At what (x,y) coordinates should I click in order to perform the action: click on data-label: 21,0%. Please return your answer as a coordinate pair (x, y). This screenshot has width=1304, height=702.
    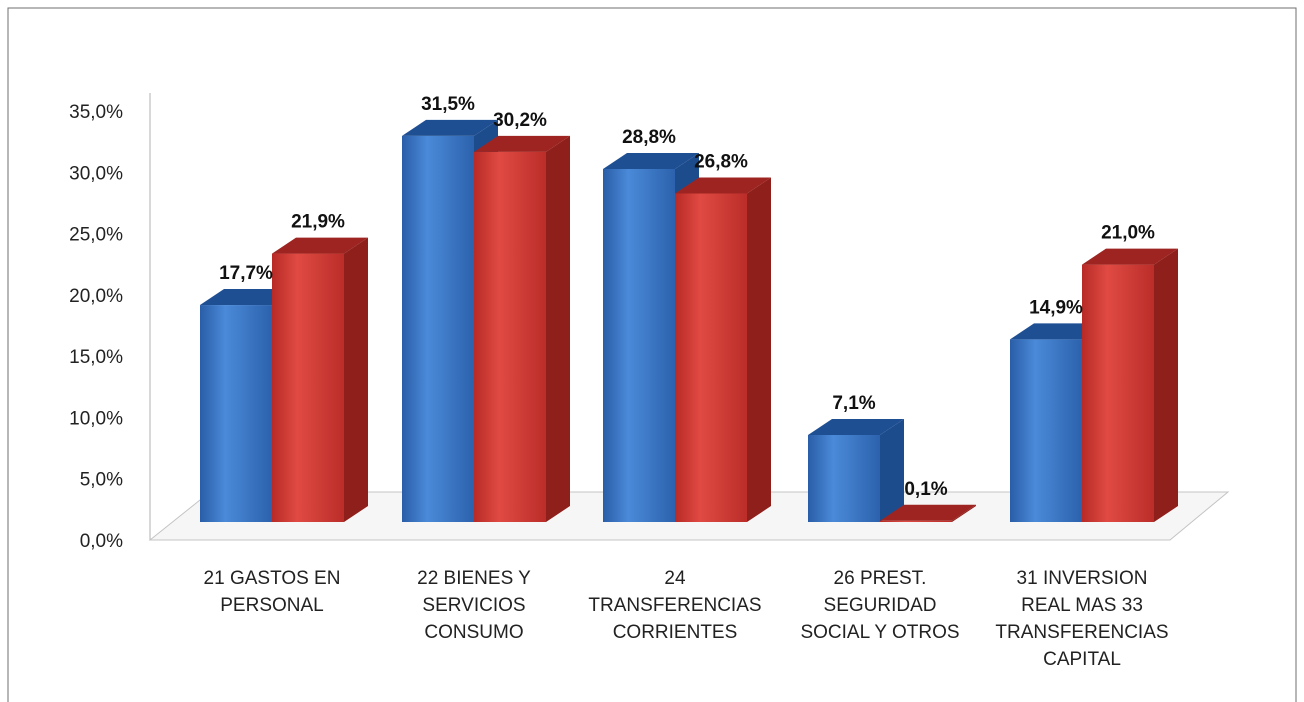
    Looking at the image, I should click on (1128, 233).